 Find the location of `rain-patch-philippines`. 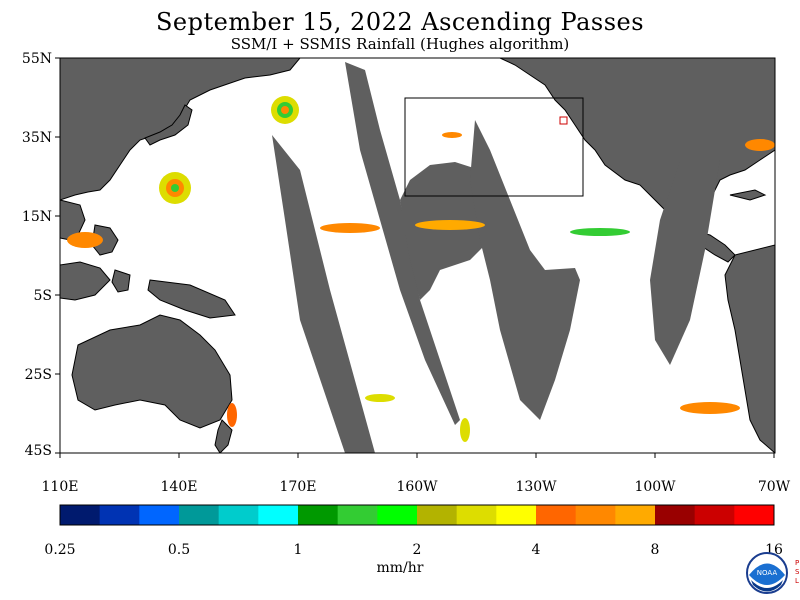

rain-patch-philippines is located at coordinates (85, 240).